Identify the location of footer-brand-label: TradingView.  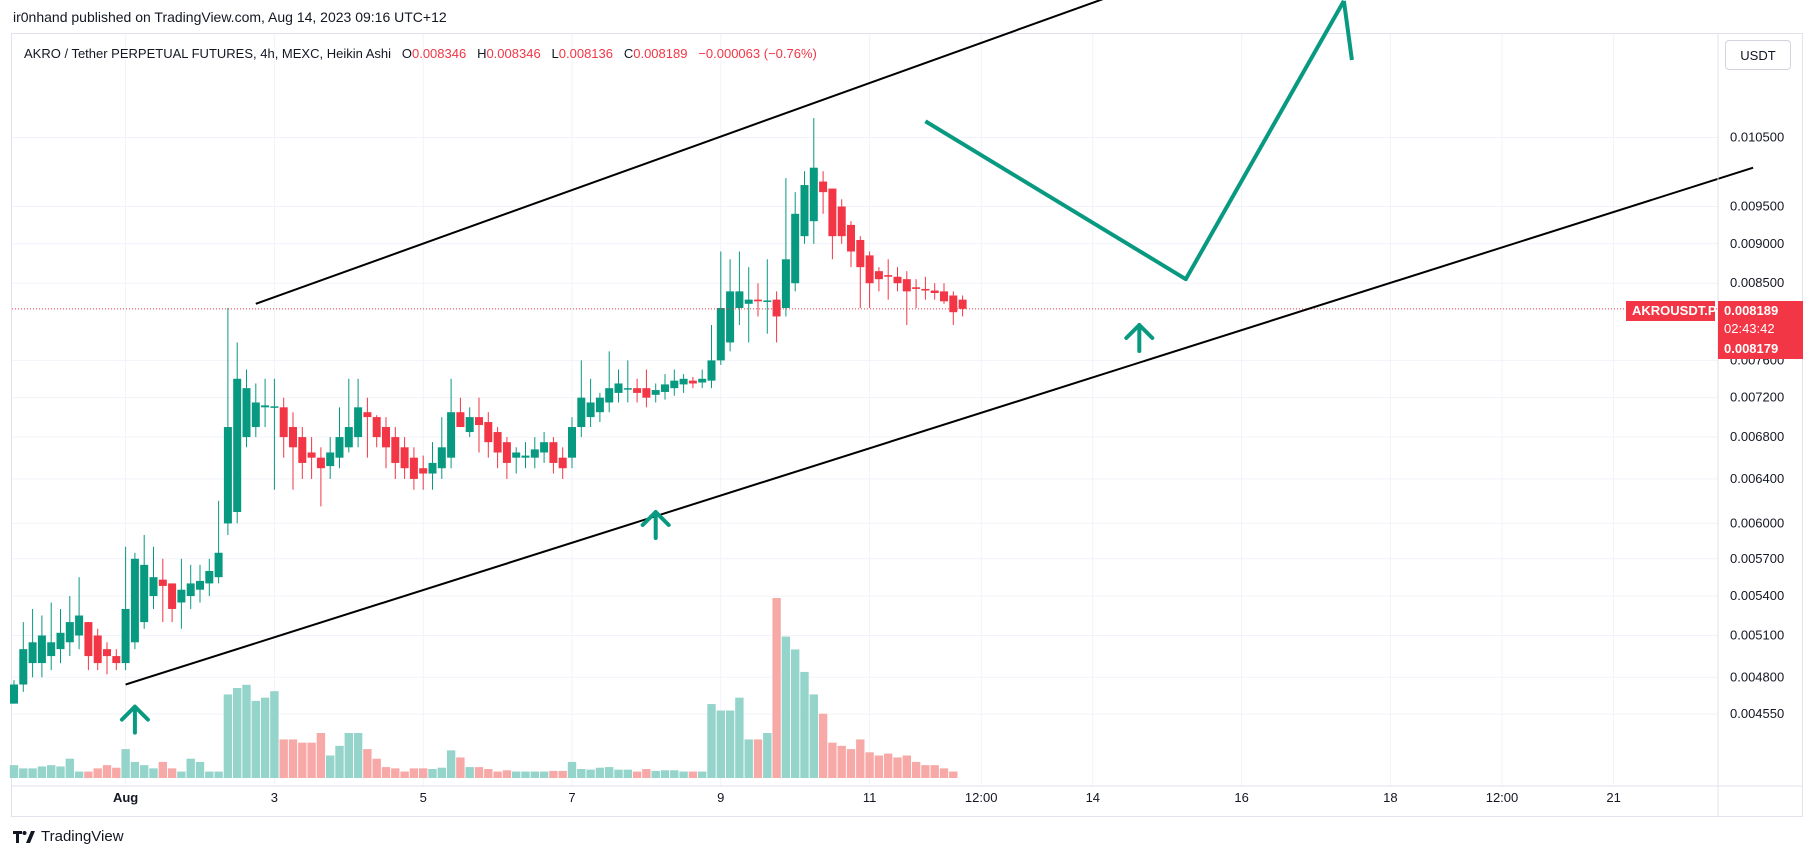
(82, 836).